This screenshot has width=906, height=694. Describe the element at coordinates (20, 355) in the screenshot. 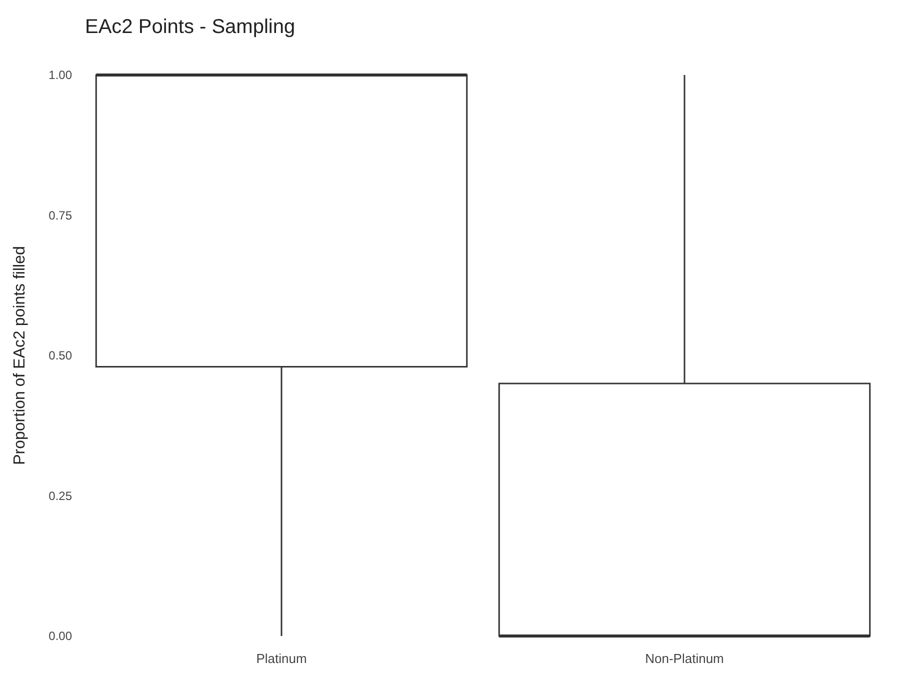

I see `y-axis-title: Proportion of EAc2 points filled` at that location.